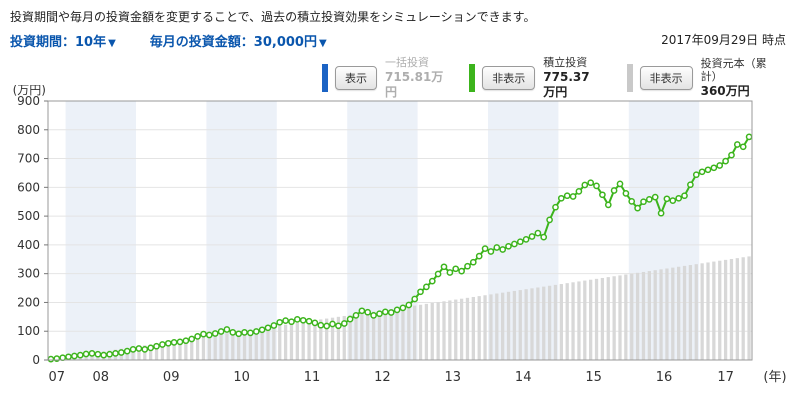 The image size is (800, 404). What do you see at coordinates (58, 42) in the screenshot?
I see `period-dropdown-label: 投資期間：10年` at bounding box center [58, 42].